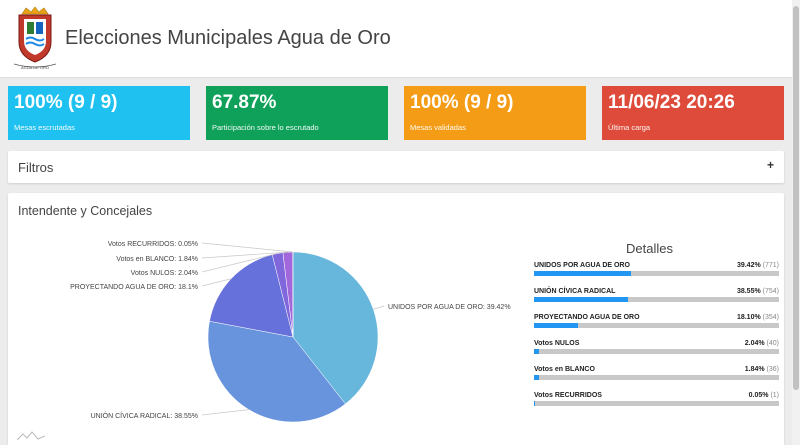  I want to click on stat-card-mesas-validadas: 100% (9 / 9) Mesas validadas, so click(495, 113).